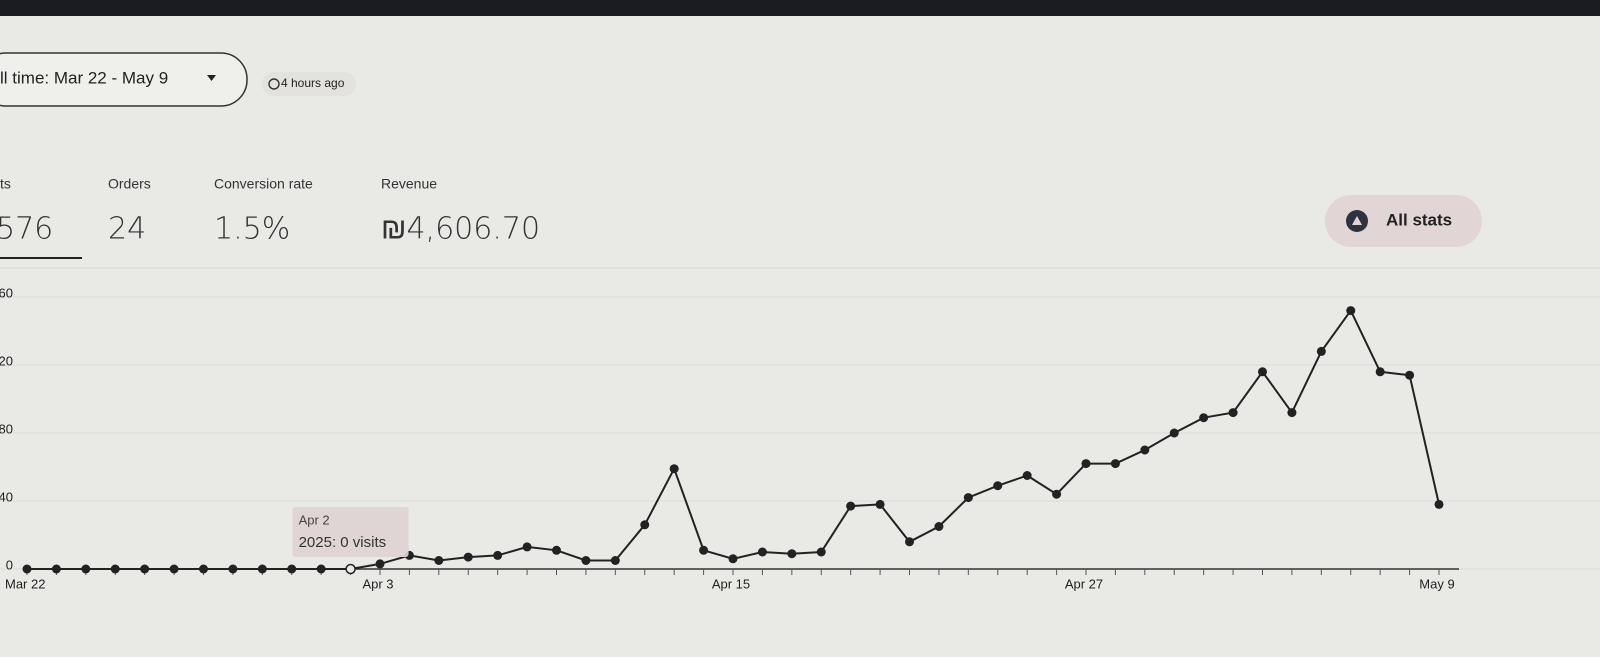  Describe the element at coordinates (1084, 583) in the screenshot. I see `x-tick-label: Apr 27` at that location.